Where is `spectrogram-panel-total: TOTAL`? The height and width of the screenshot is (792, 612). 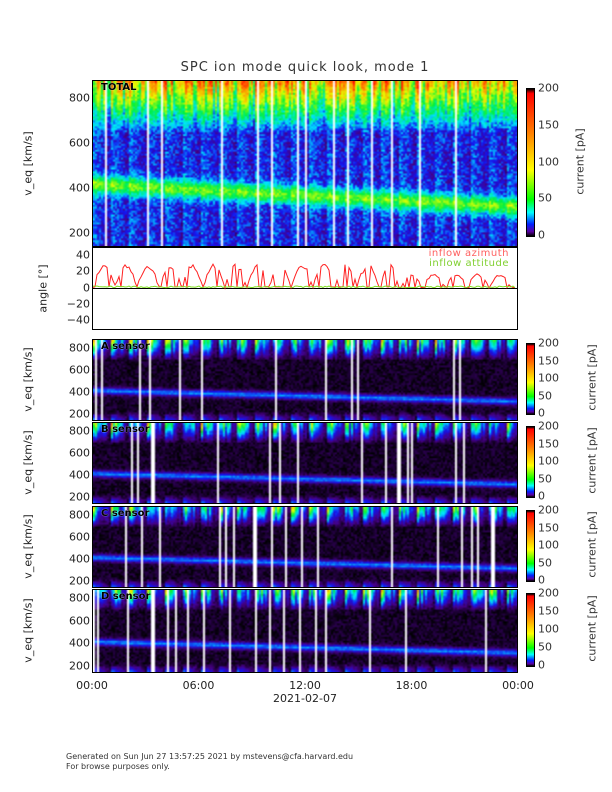
spectrogram-panel-total: TOTAL is located at coordinates (305, 163).